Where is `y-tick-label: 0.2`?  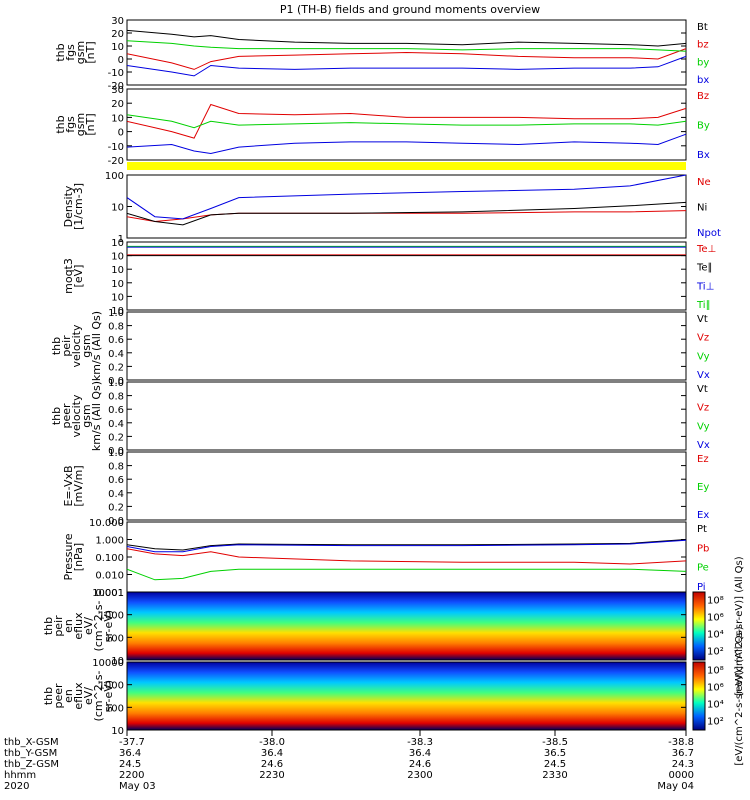 y-tick-label: 0.2 is located at coordinates (116, 437).